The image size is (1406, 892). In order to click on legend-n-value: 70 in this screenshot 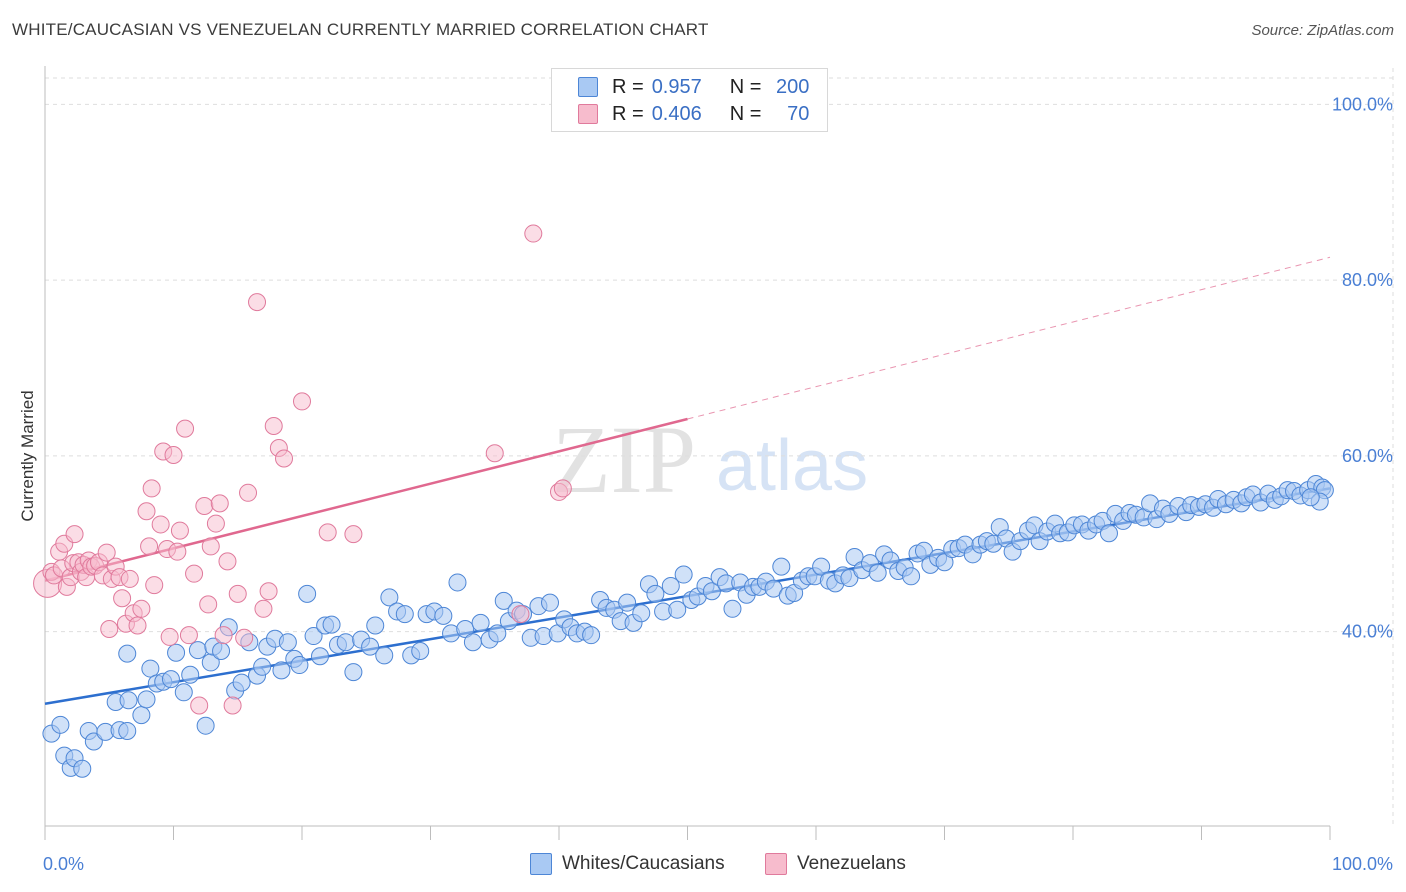, I will do `click(798, 113)`.